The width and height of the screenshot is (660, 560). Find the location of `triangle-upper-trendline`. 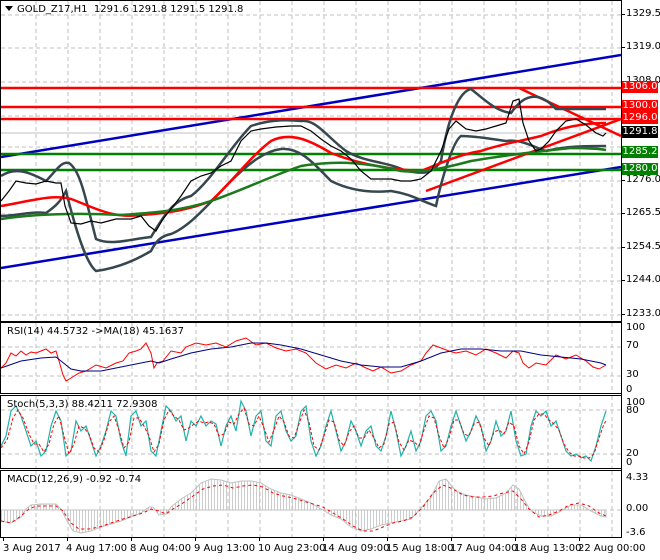

triangle-upper-trendline is located at coordinates (569, 112).